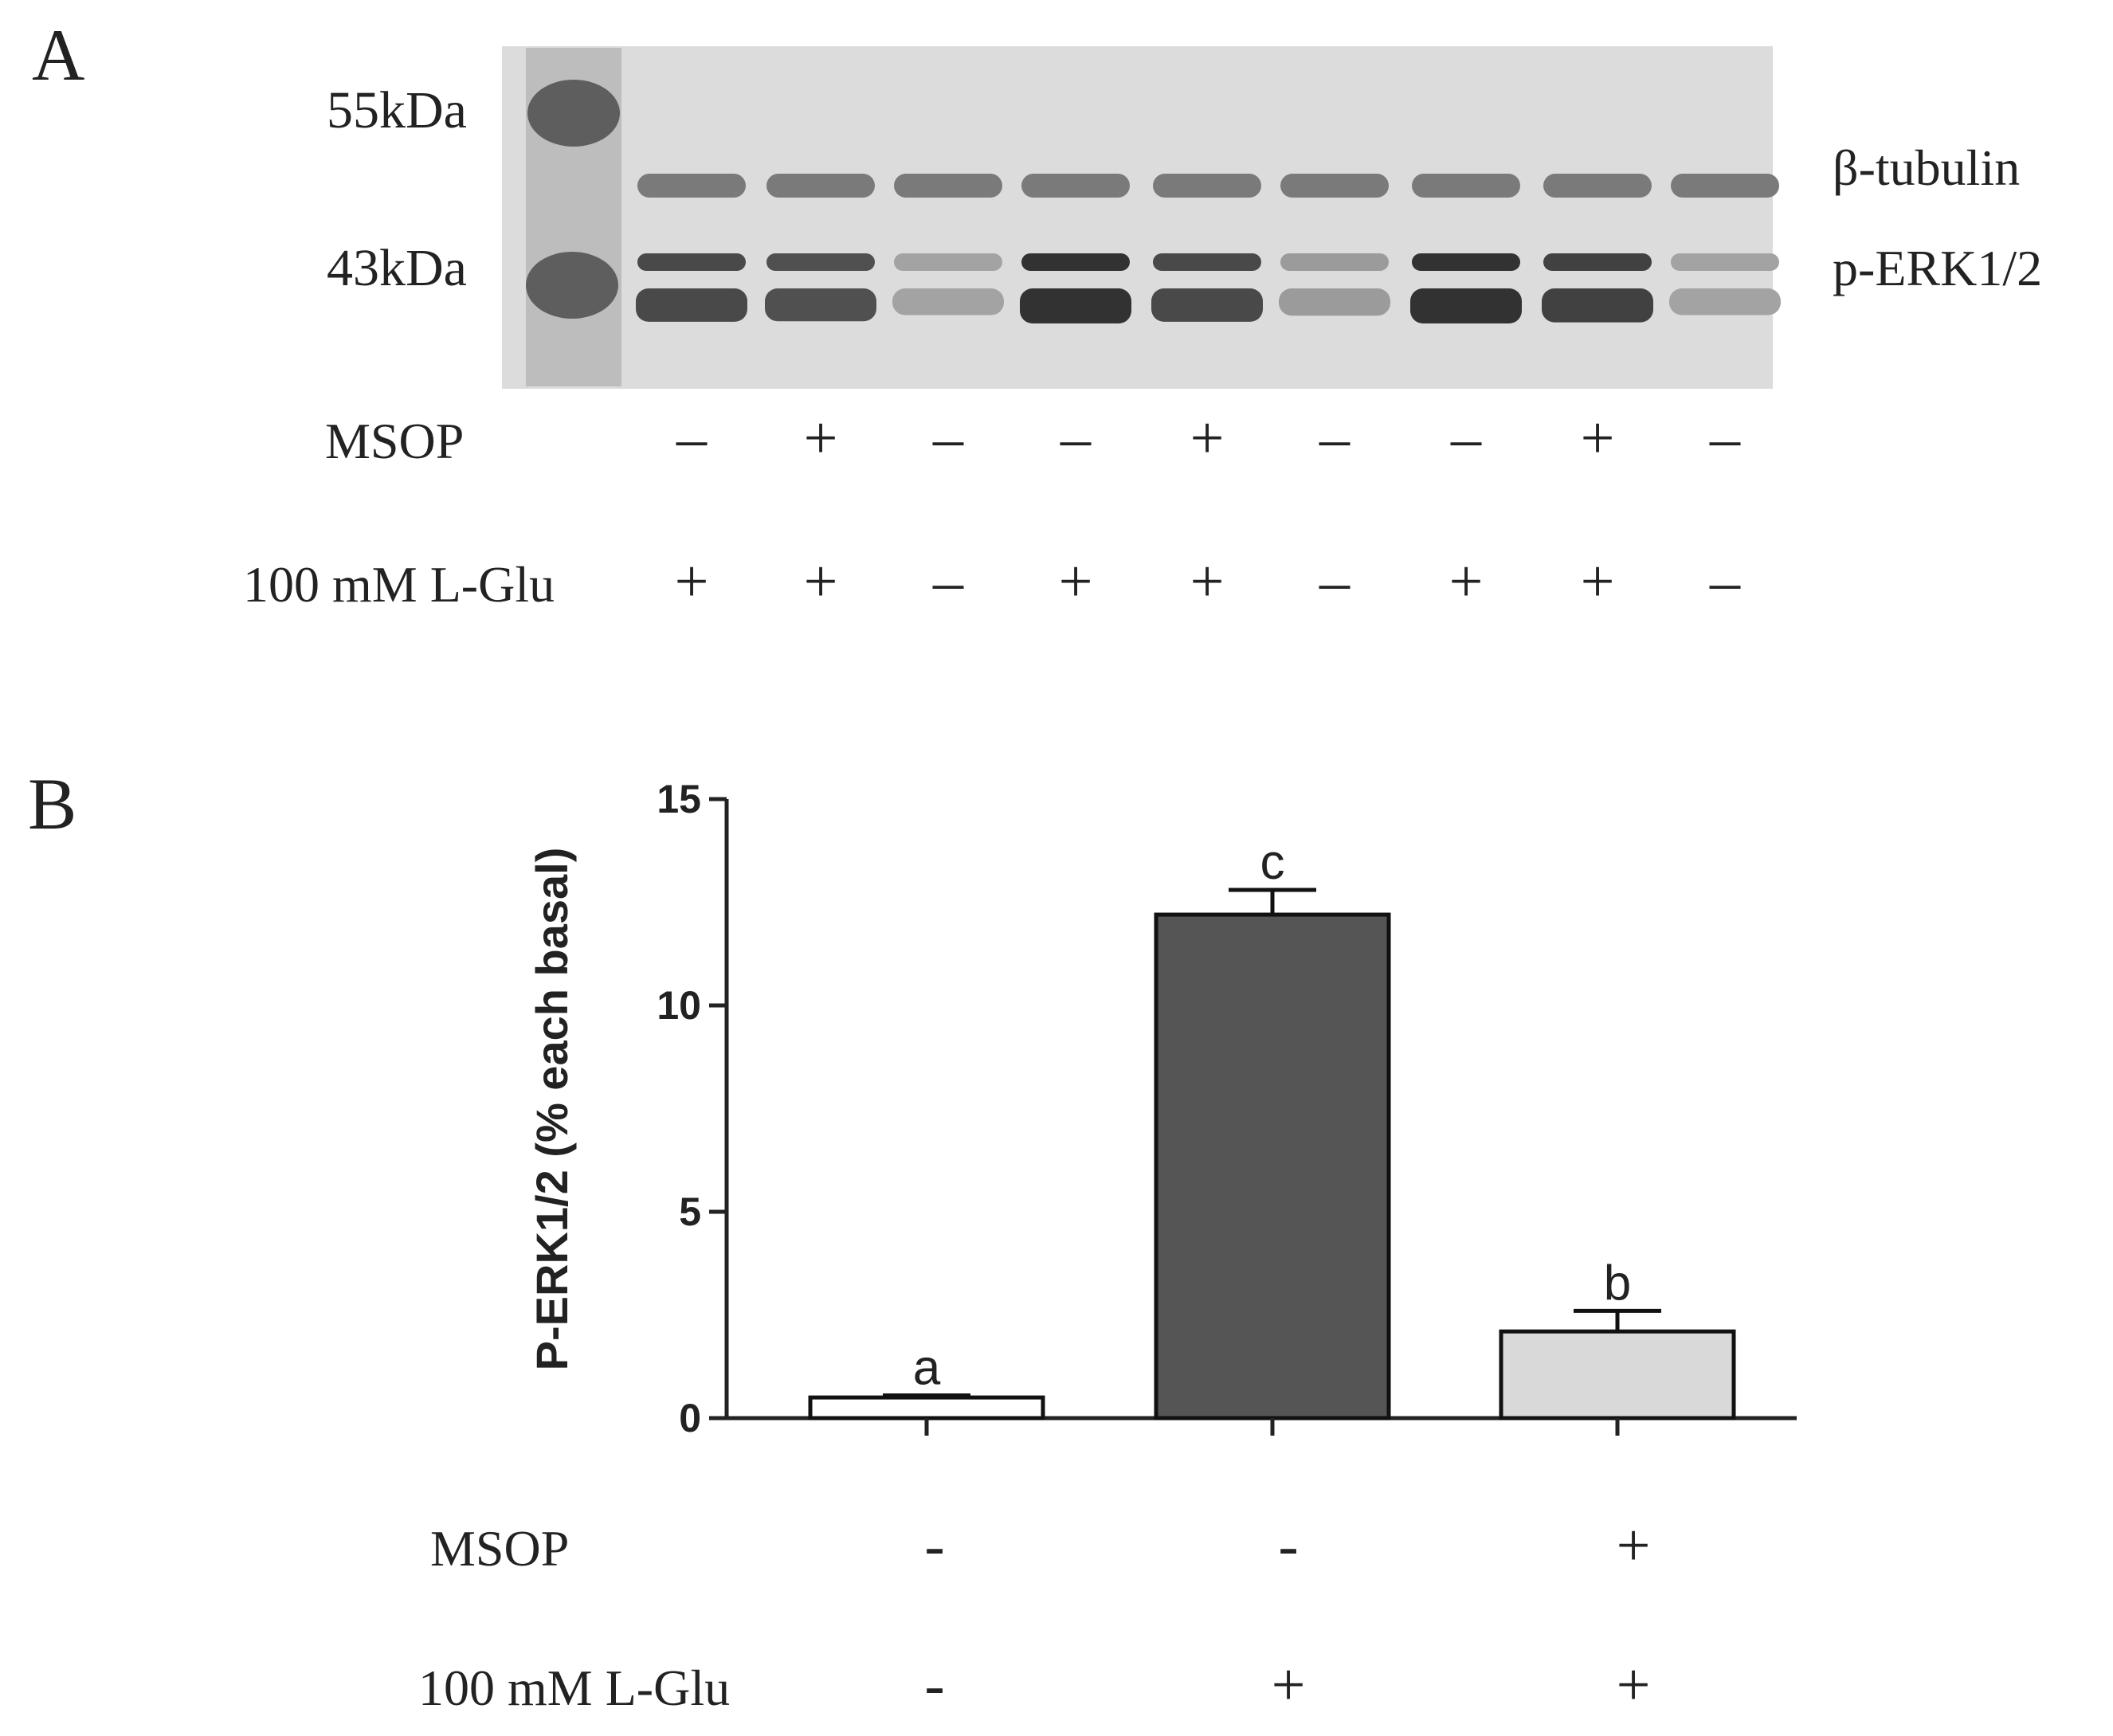 The image size is (2113, 1736). I want to click on treatment-a-msop-label: MSOP, so click(394, 441).